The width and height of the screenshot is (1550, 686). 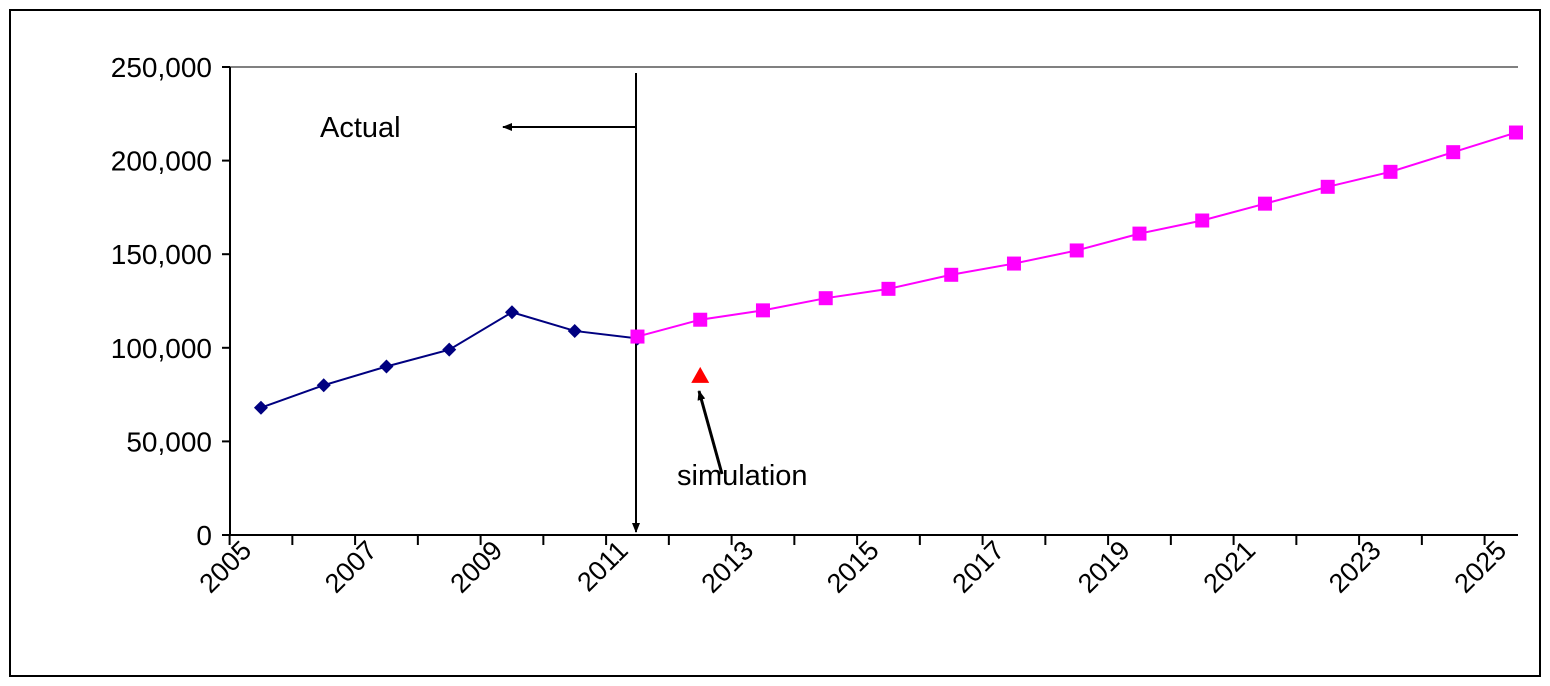 What do you see at coordinates (710, 432) in the screenshot?
I see `simulation-arrow` at bounding box center [710, 432].